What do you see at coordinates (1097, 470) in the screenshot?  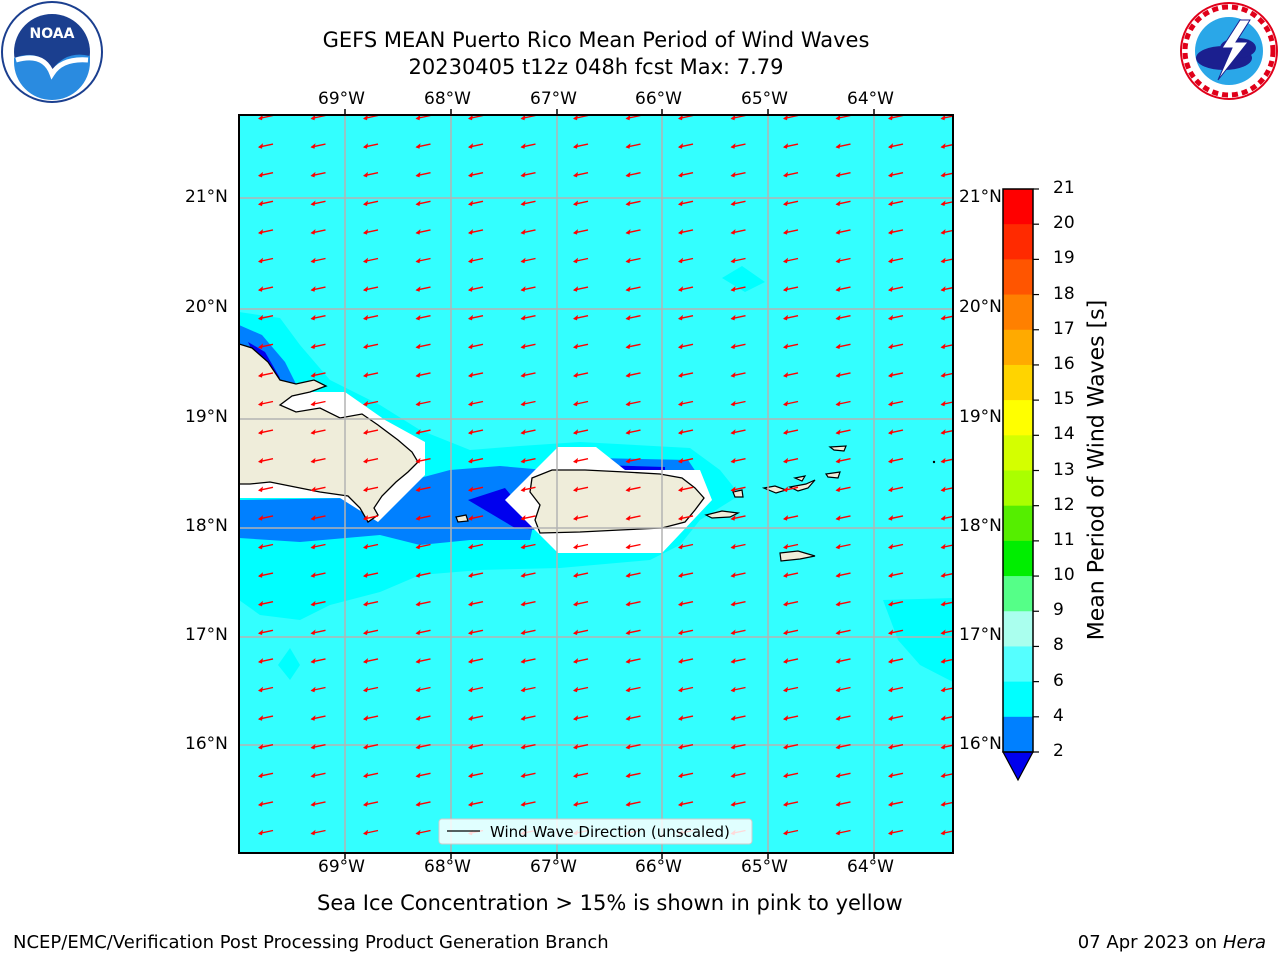 I see `colorbar-label: Mean Period of Wind Waves [s]` at bounding box center [1097, 470].